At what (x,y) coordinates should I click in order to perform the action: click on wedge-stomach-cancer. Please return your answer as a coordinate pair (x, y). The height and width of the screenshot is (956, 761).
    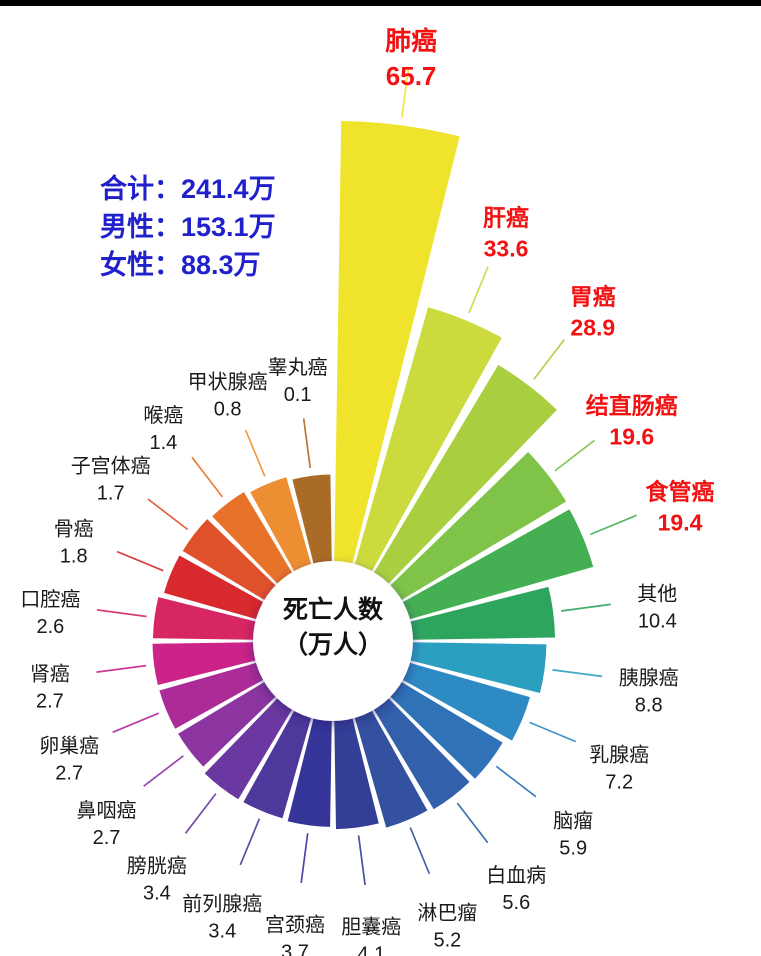
    Looking at the image, I should click on (445, 502).